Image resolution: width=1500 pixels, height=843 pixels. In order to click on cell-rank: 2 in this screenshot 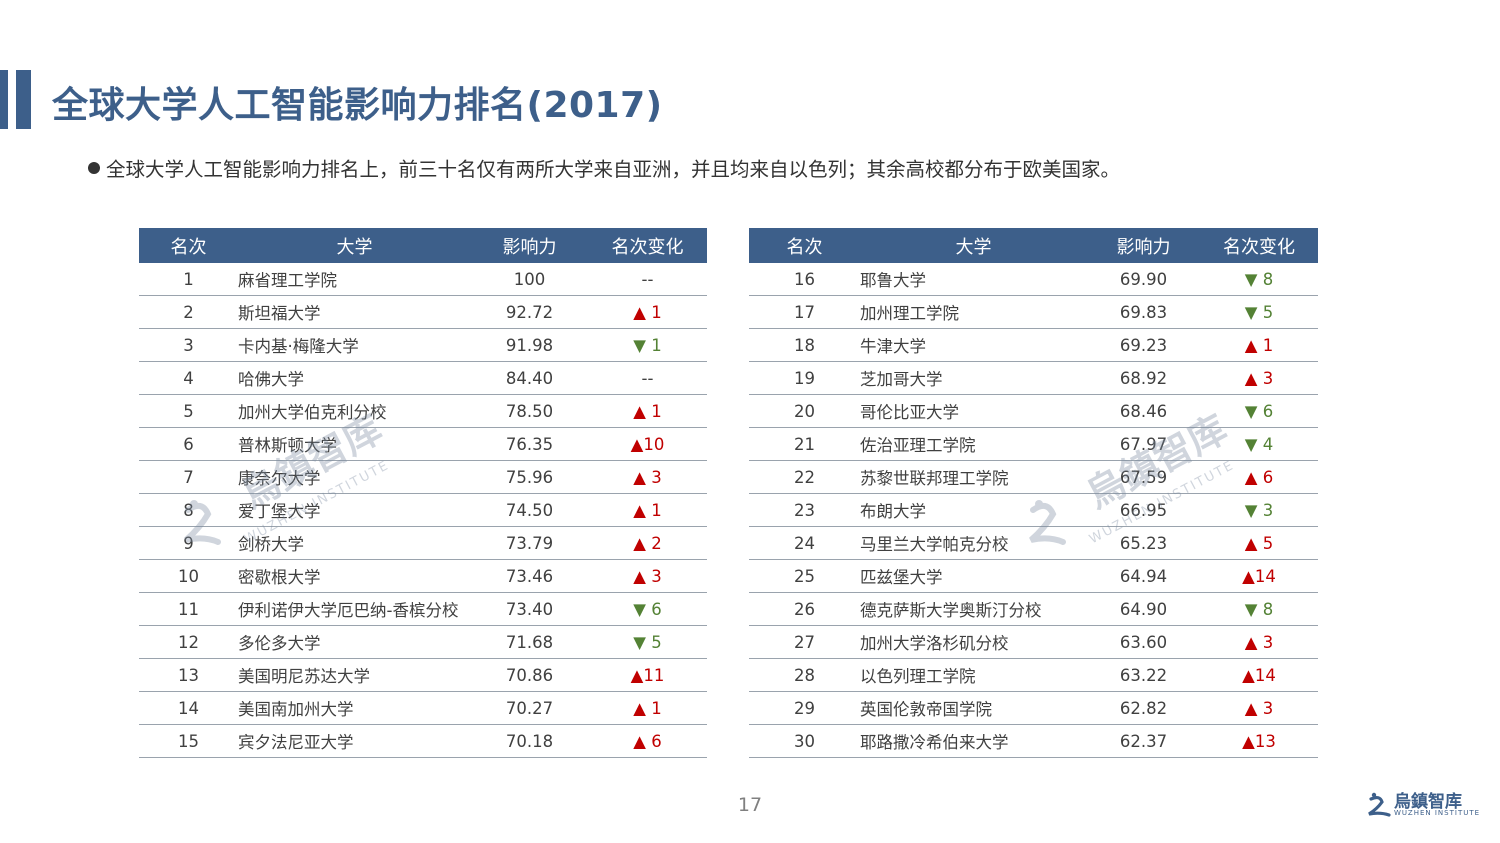, I will do `click(188, 312)`.